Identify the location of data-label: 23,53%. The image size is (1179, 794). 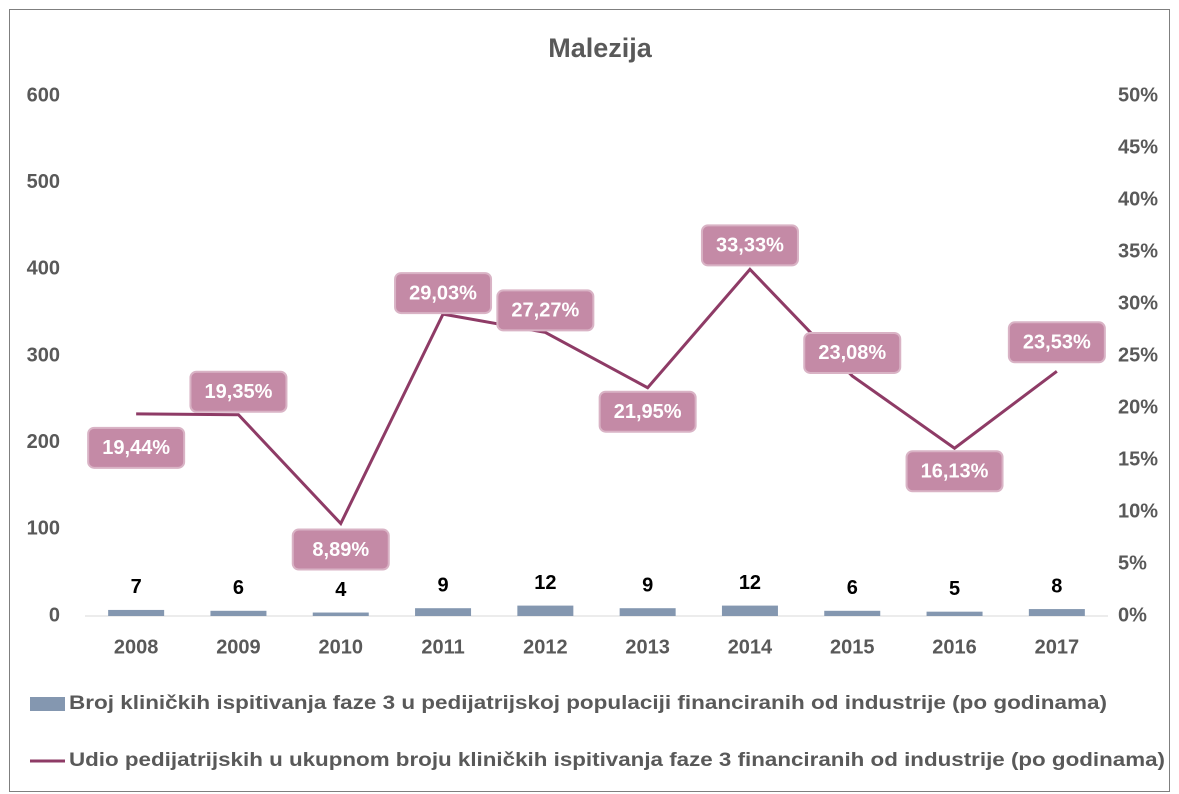
(1057, 343).